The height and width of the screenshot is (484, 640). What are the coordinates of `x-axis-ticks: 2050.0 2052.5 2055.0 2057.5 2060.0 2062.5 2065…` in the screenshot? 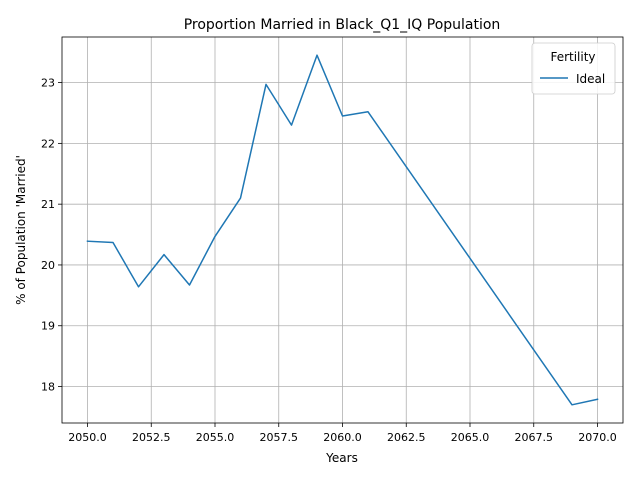 It's located at (342, 433).